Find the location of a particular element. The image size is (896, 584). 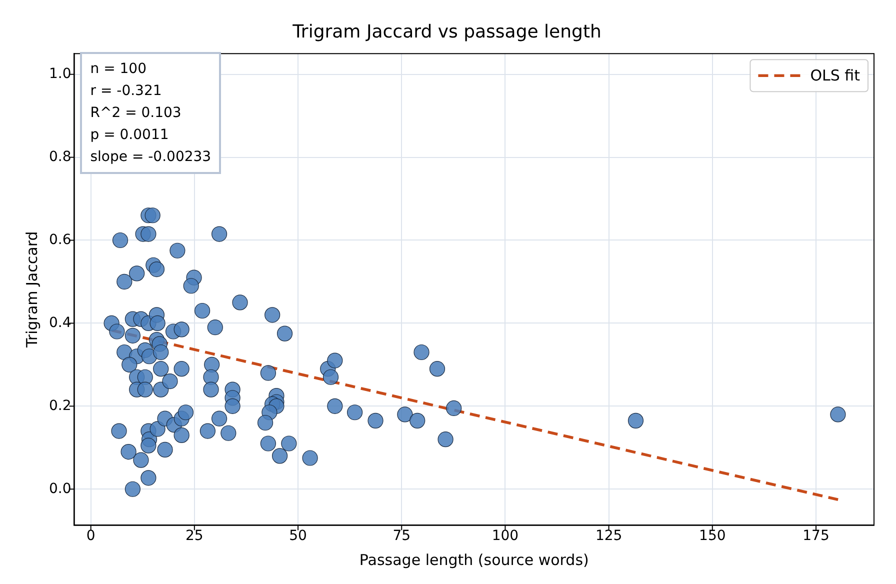

annotation: n = 100 r = -0.321 R^2 = 0.103 p = 0.0011 slope = -0.00233 is located at coordinates (151, 113).